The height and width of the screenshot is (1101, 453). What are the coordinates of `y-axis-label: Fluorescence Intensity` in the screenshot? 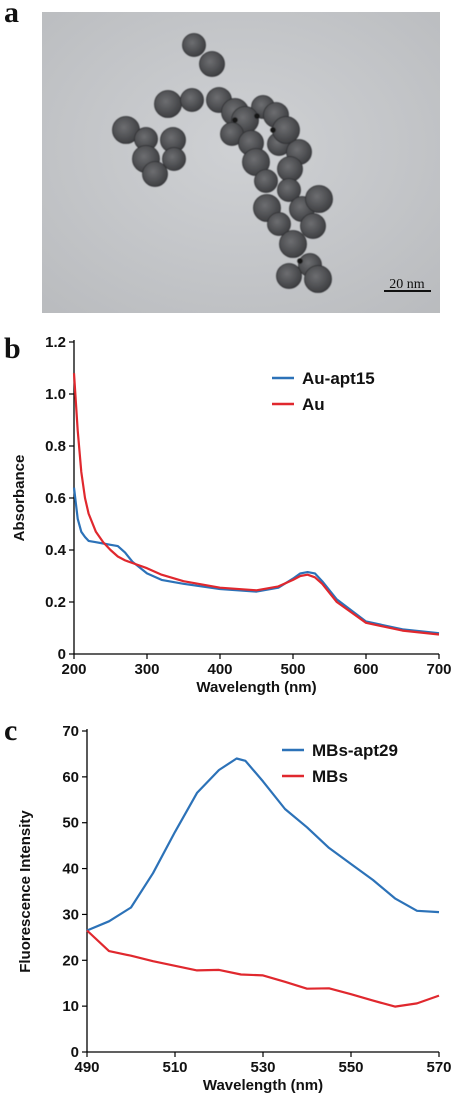 It's located at (25, 891).